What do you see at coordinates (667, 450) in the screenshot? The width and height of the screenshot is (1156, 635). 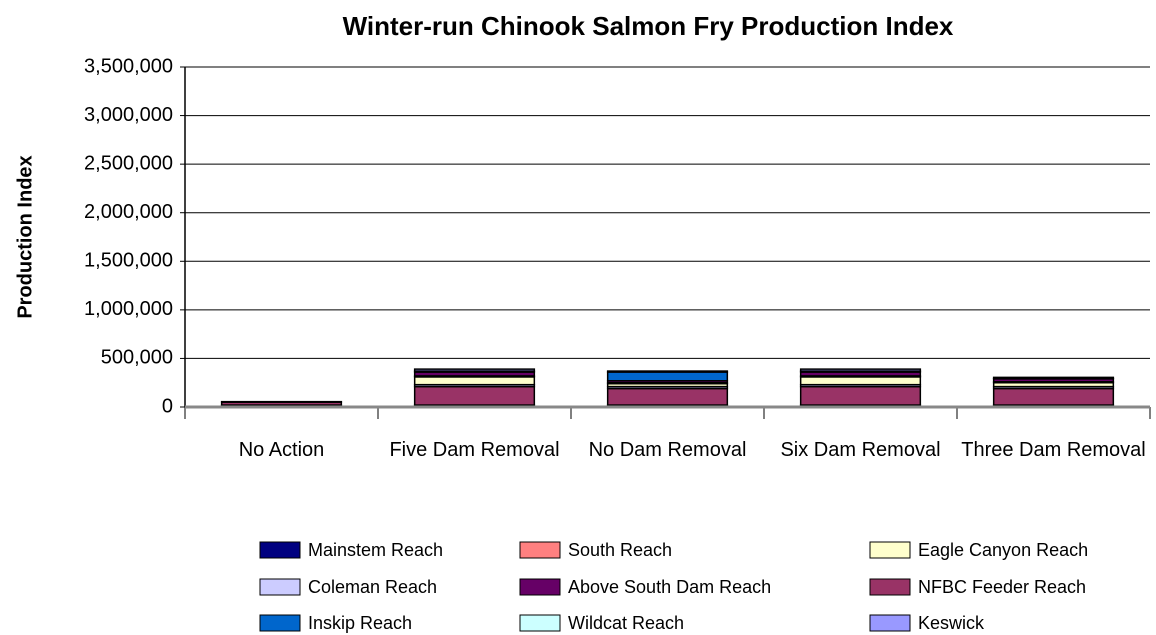 I see `x-tick-label: No Dam Removal` at bounding box center [667, 450].